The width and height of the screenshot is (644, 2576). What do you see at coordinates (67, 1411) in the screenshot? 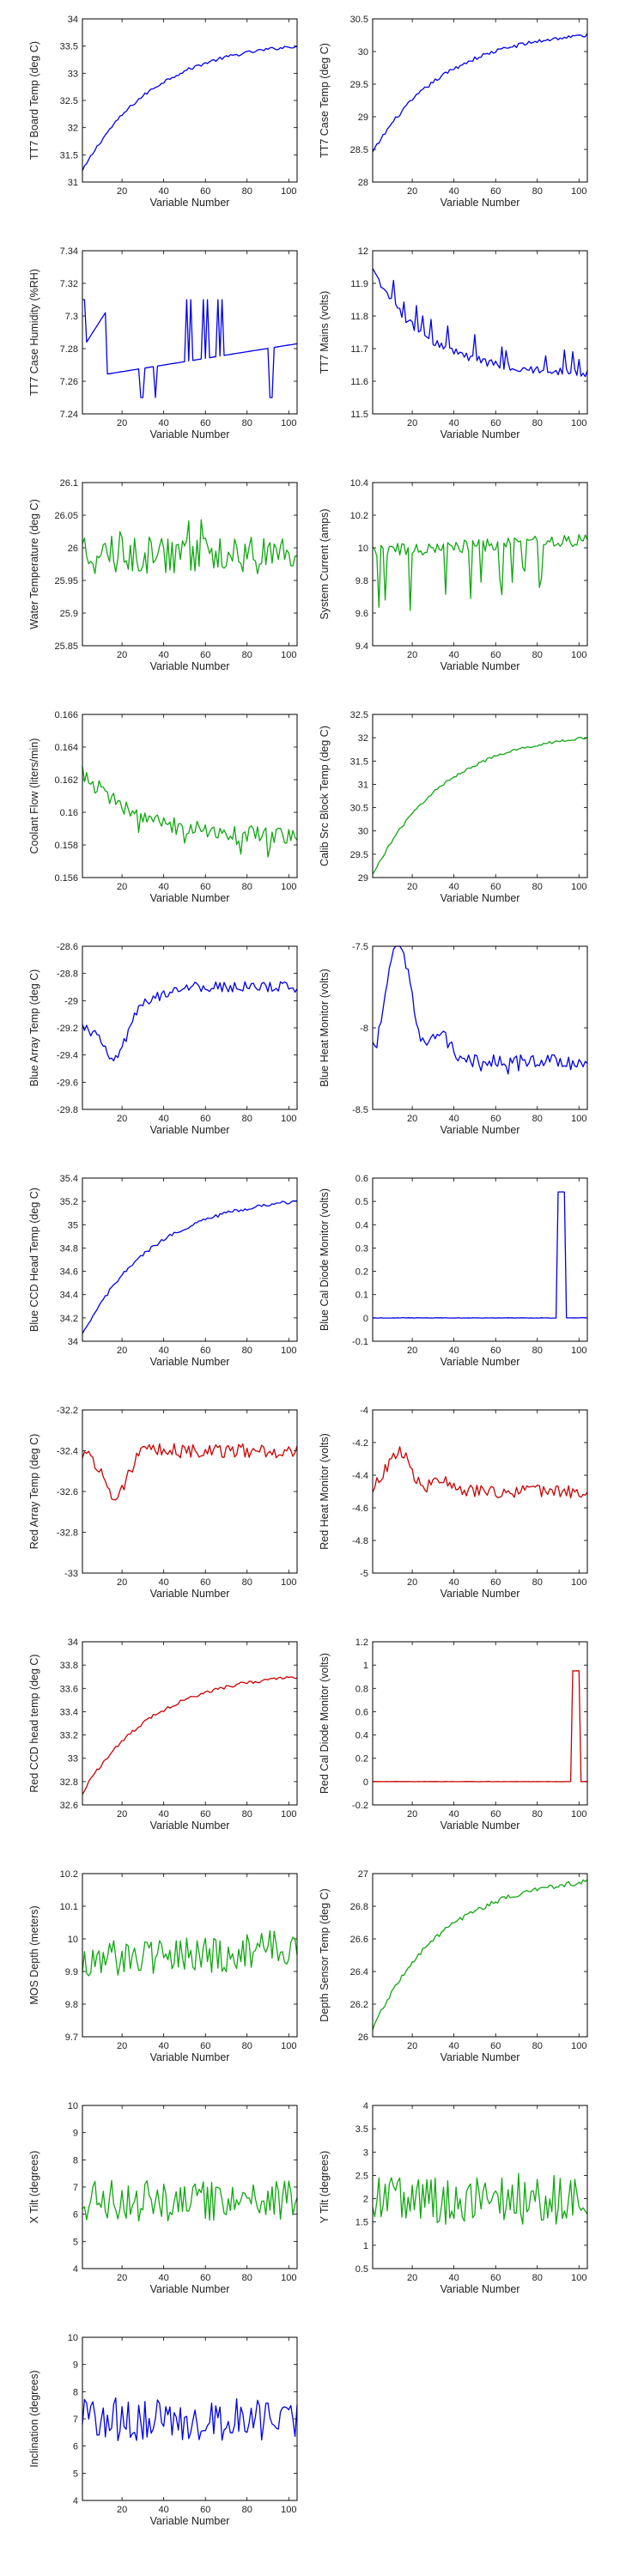
I see `y-tick-label: -32.2` at bounding box center [67, 1411].